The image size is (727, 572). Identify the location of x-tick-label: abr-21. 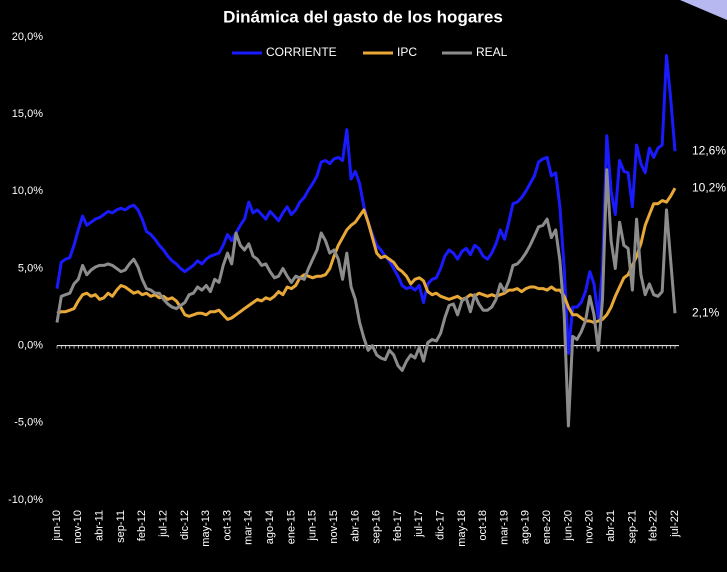
(611, 526).